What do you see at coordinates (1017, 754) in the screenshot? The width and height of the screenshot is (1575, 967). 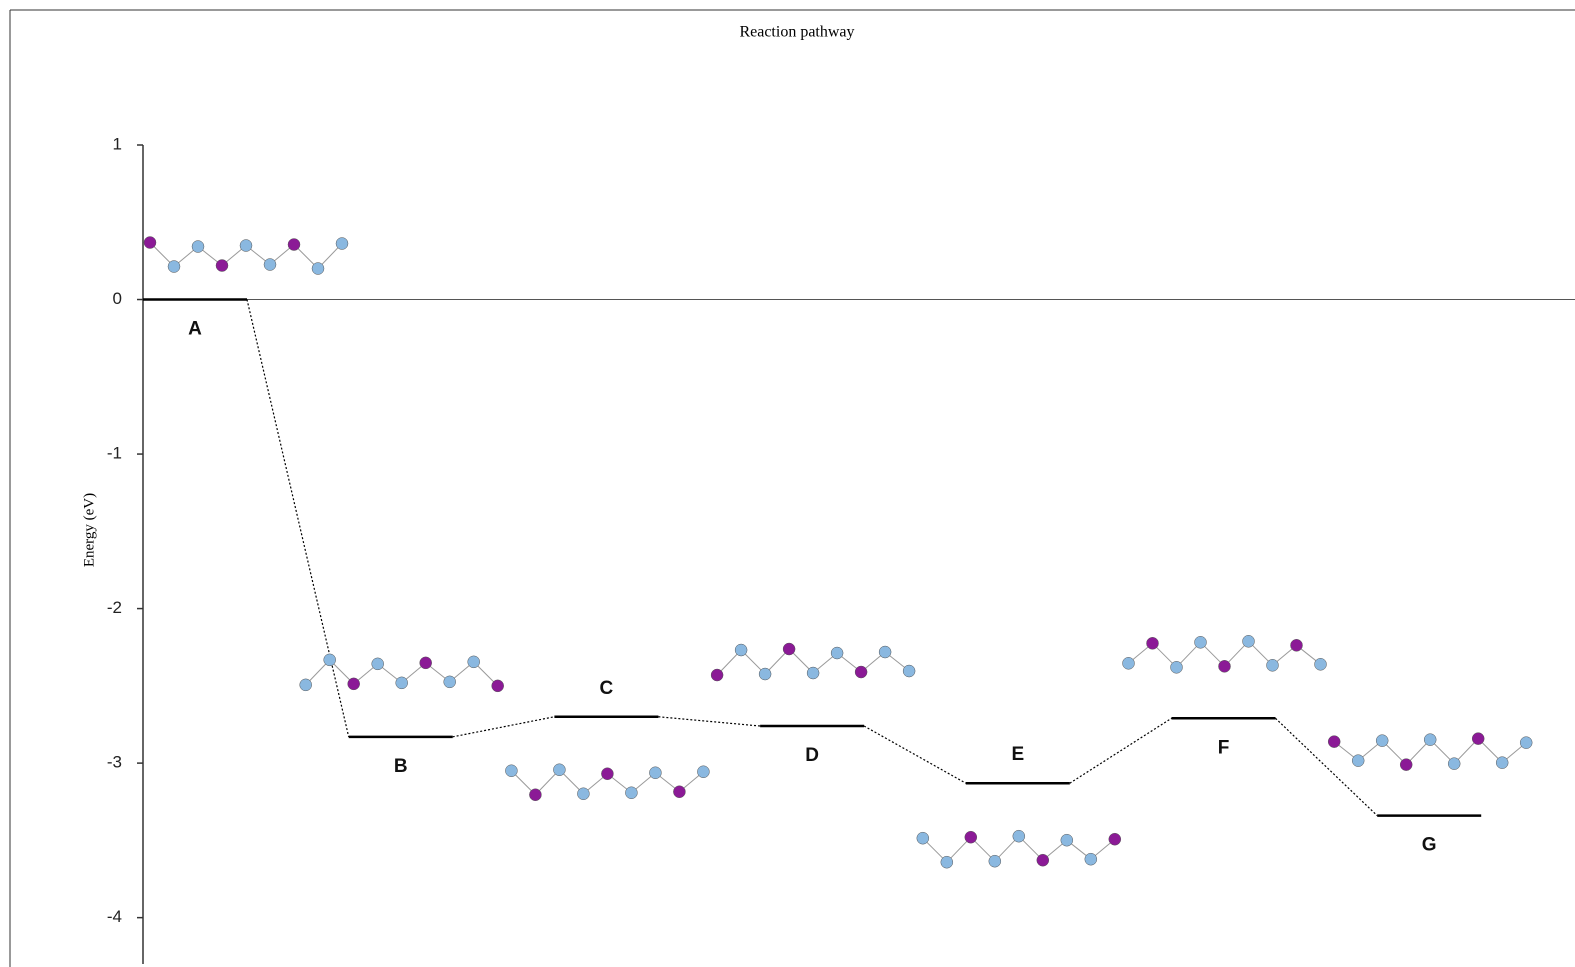 I see `level-label: E` at bounding box center [1017, 754].